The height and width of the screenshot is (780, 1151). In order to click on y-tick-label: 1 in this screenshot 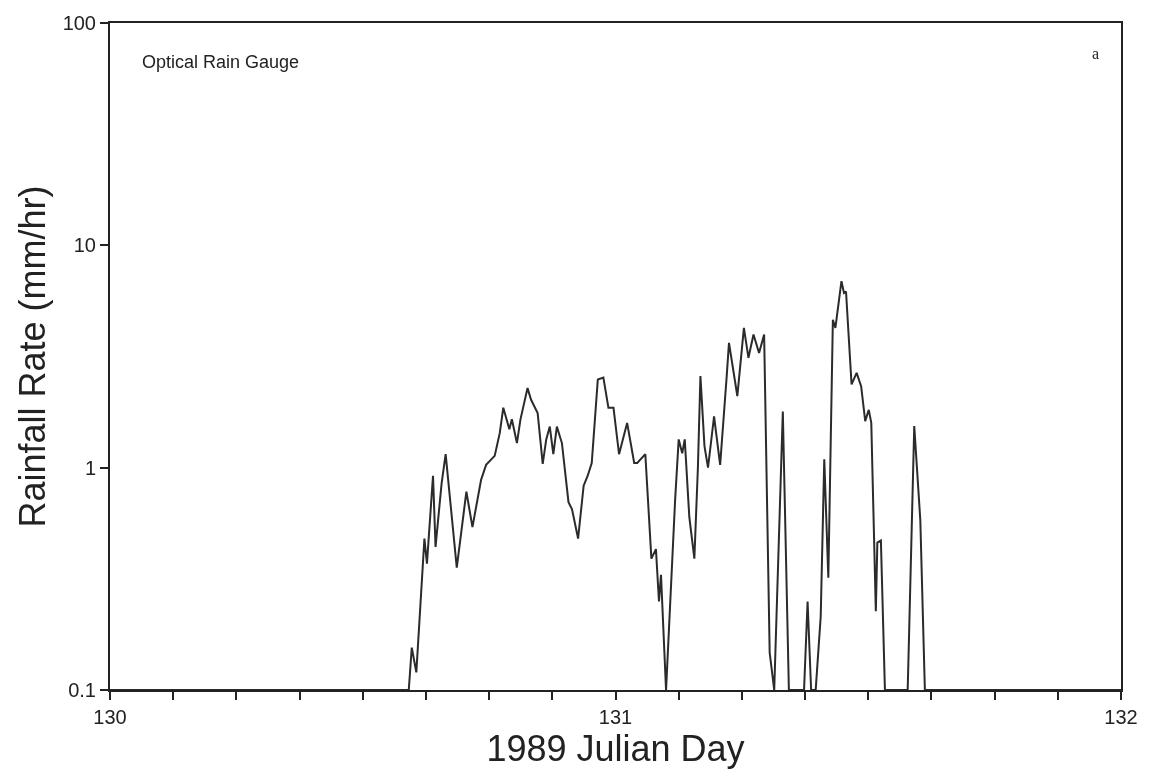, I will do `click(90, 467)`.